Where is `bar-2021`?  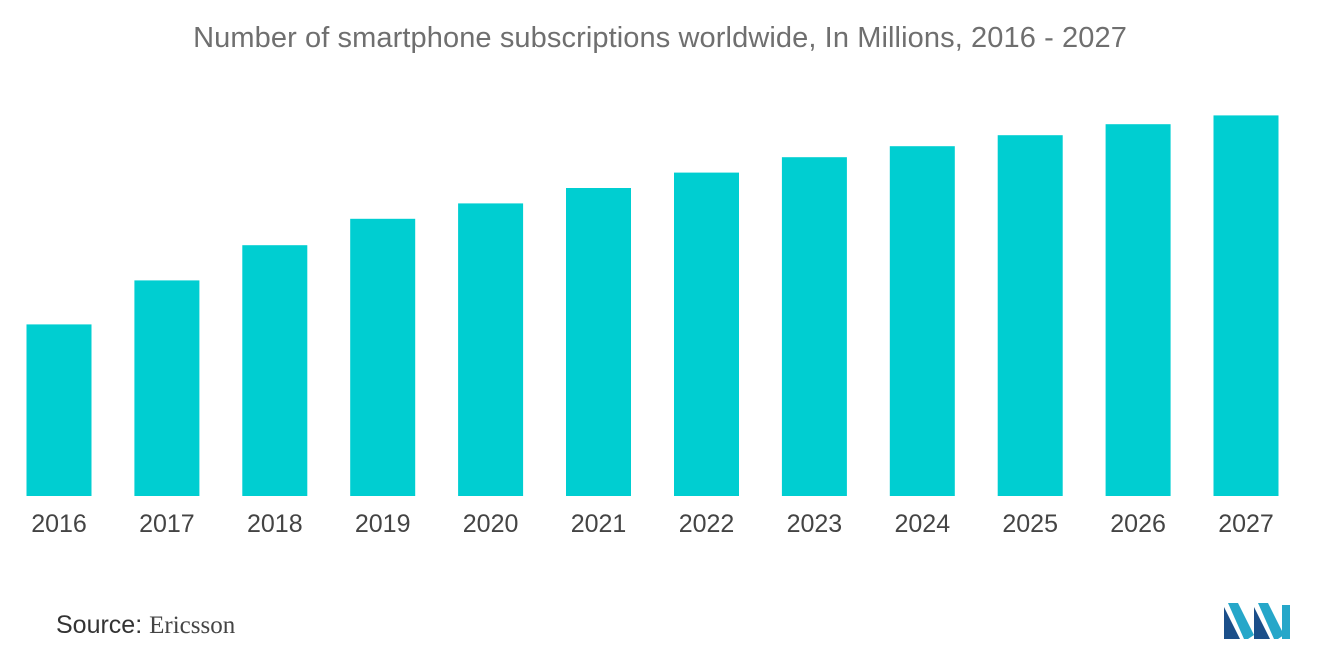
bar-2021 is located at coordinates (598, 342).